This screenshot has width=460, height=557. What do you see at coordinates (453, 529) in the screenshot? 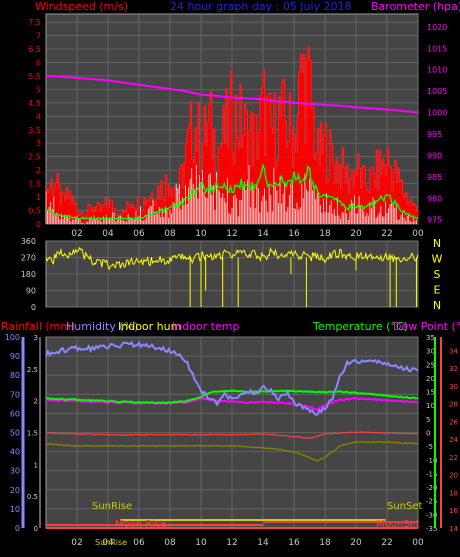
I see `indoor-tick-label: 14` at bounding box center [453, 529].